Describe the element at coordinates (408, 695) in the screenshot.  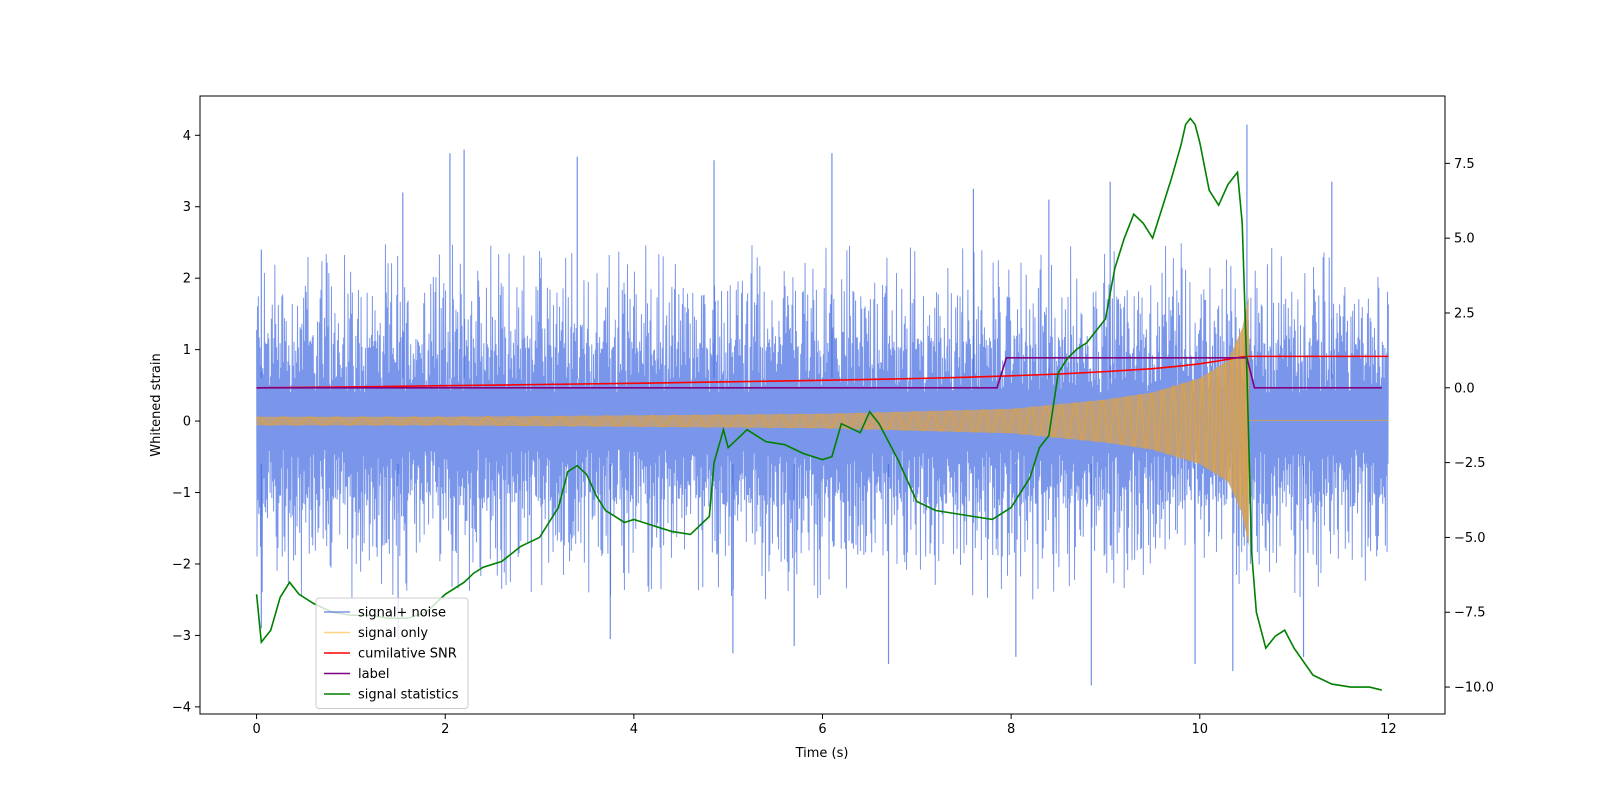
I see `legend-label: signal statistics` at that location.